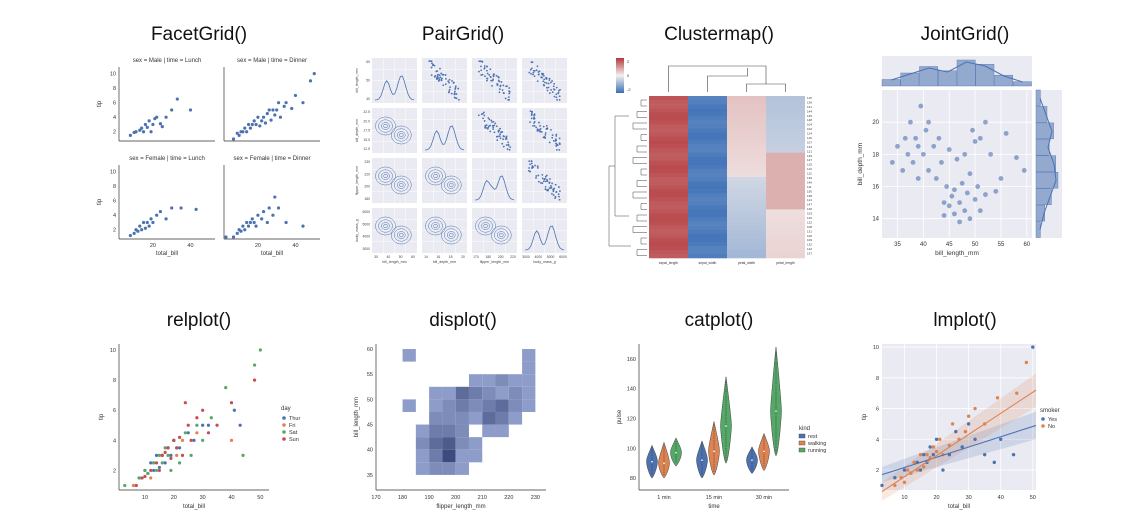  Describe the element at coordinates (809, 134) in the screenshot. I see `row-label: 124` at that location.